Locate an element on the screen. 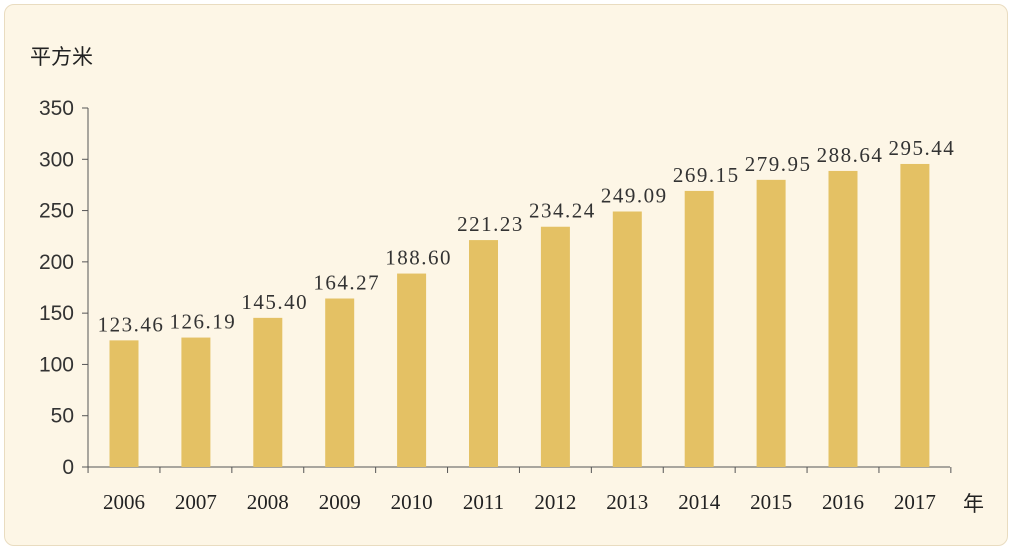 Image resolution: width=1016 pixels, height=552 pixels. bar-value-label: 221.23 is located at coordinates (490, 224).